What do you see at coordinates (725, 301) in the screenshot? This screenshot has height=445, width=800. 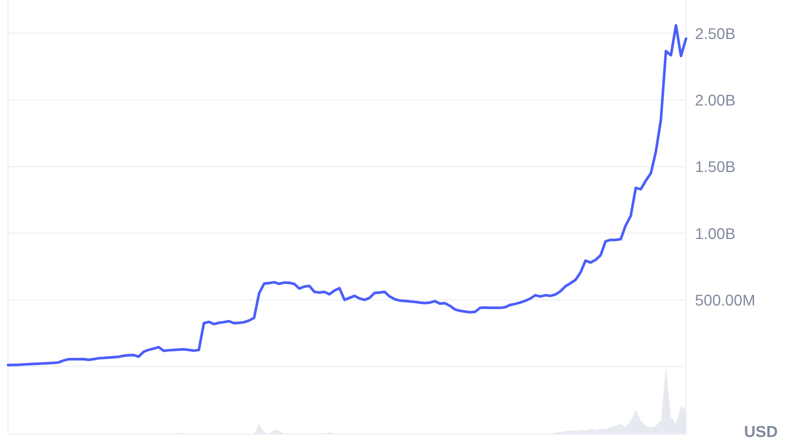 I see `y-tick-label: 500.00M` at bounding box center [725, 301].